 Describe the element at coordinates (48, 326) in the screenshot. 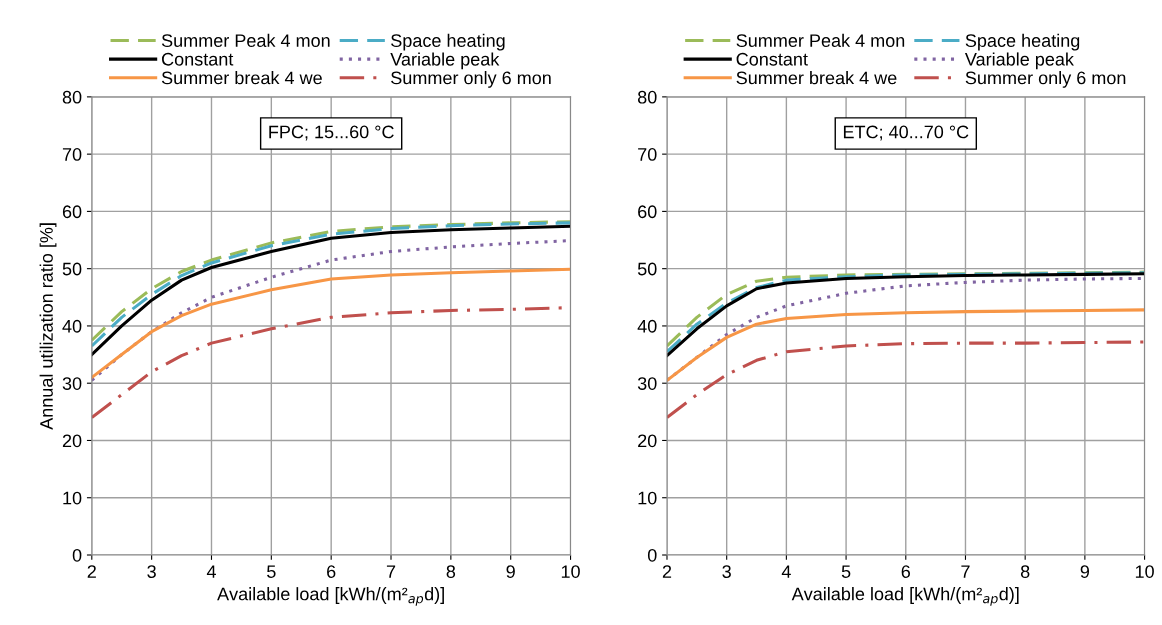

I see `y-axis-title: Annual utilization ratio [%]` at that location.